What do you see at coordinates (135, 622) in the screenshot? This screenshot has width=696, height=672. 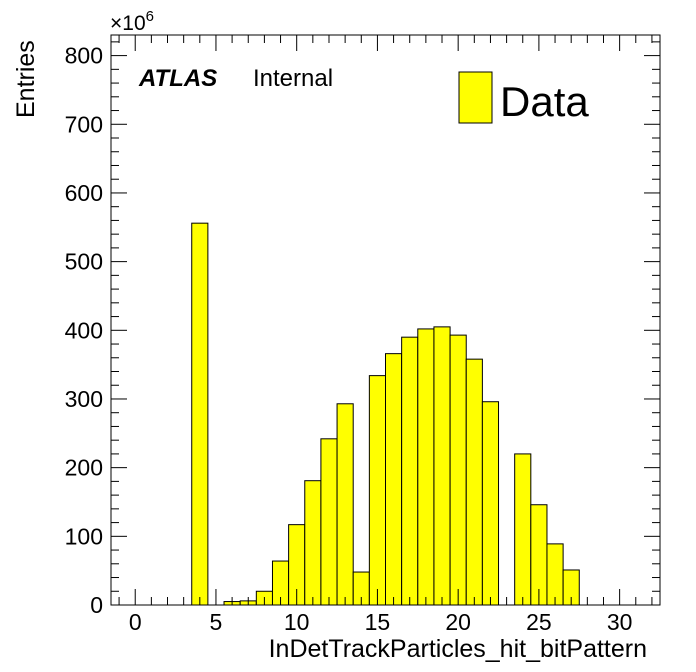 I see `x-tick-label: 0` at bounding box center [135, 622].